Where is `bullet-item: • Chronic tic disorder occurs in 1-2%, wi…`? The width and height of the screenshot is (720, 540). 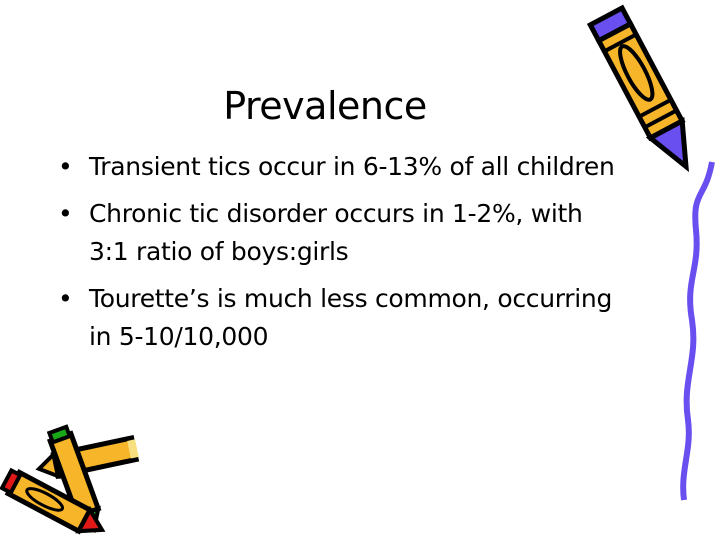 bullet-item: • Chronic tic disorder occurs in 1-2%, wi… is located at coordinates (338, 233).